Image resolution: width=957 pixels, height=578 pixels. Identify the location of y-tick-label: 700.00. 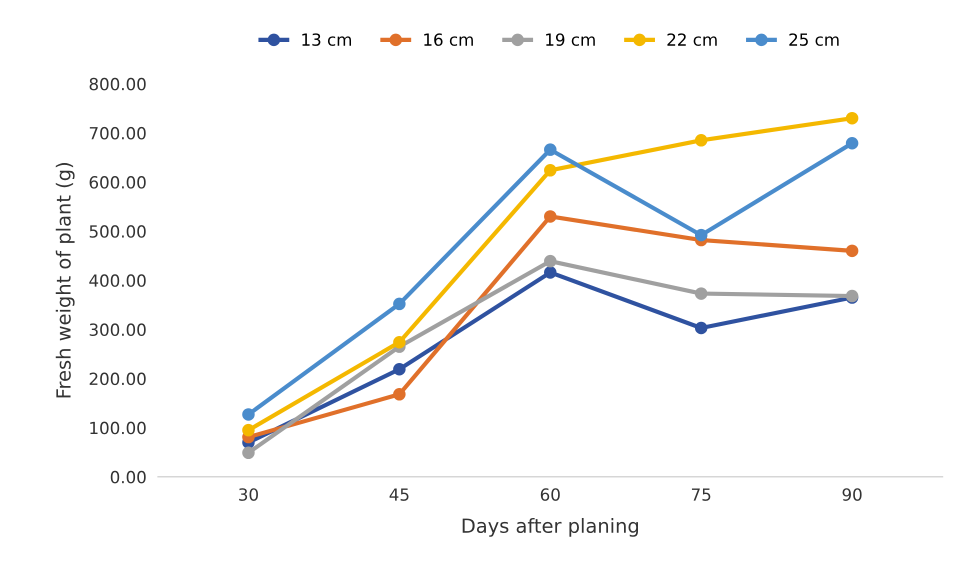
(118, 133).